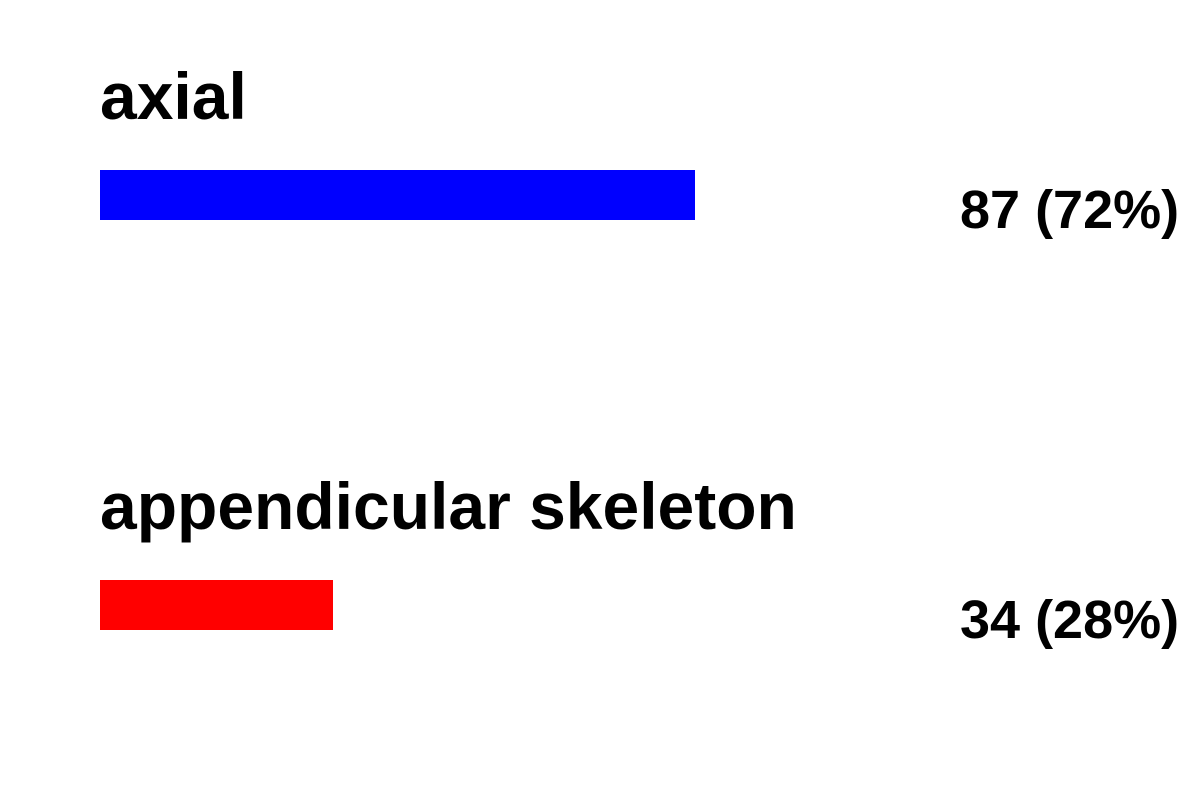 The width and height of the screenshot is (1200, 800). Describe the element at coordinates (173, 96) in the screenshot. I see `category-label: axial` at that location.